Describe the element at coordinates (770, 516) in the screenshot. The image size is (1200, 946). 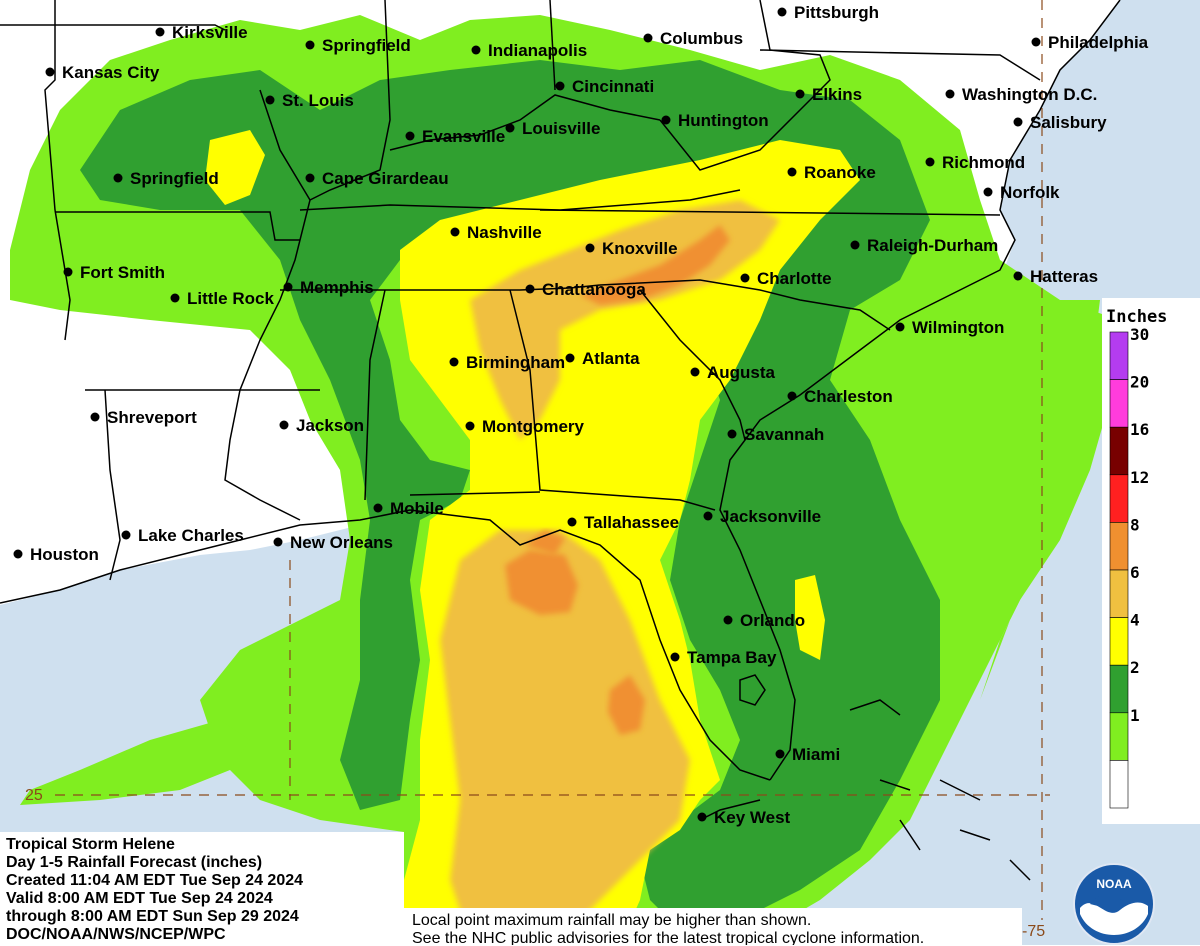
I see `city-label: Jacksonville` at that location.